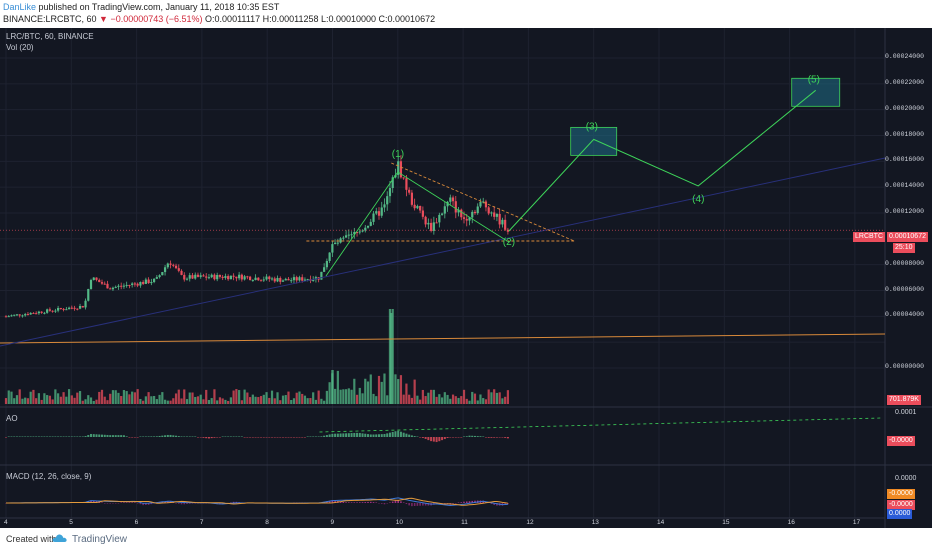 Image resolution: width=932 pixels, height=550 pixels. Describe the element at coordinates (20, 47) in the screenshot. I see `vol-pane-label: Vol (20)` at that location.